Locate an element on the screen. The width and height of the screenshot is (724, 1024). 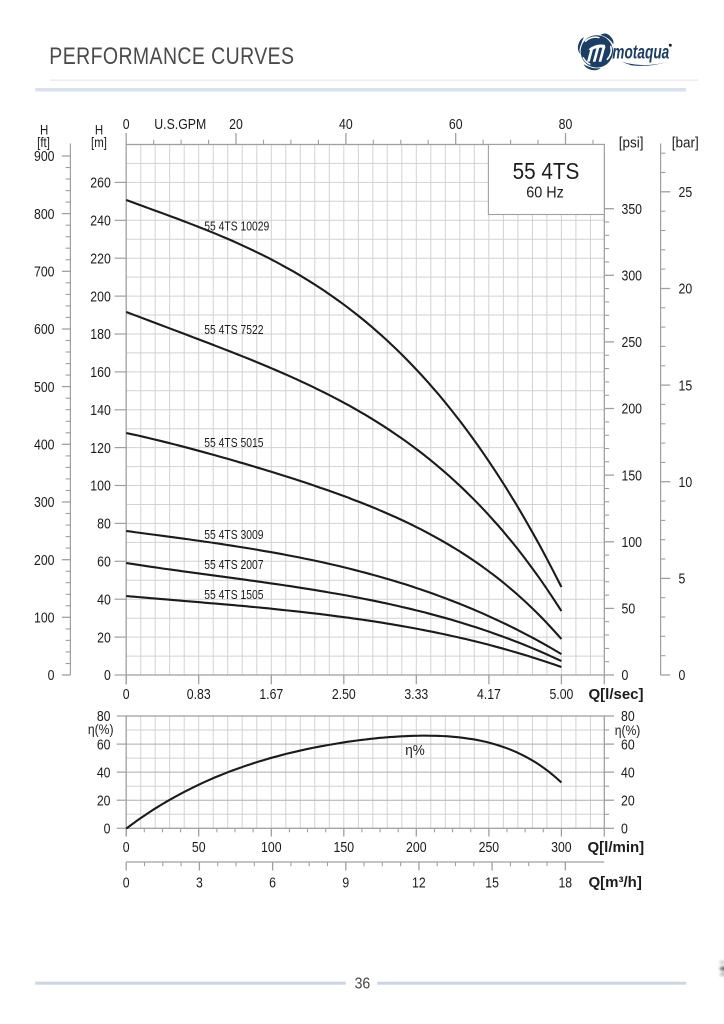
svg-text: 600 is located at coordinates (44, 329).